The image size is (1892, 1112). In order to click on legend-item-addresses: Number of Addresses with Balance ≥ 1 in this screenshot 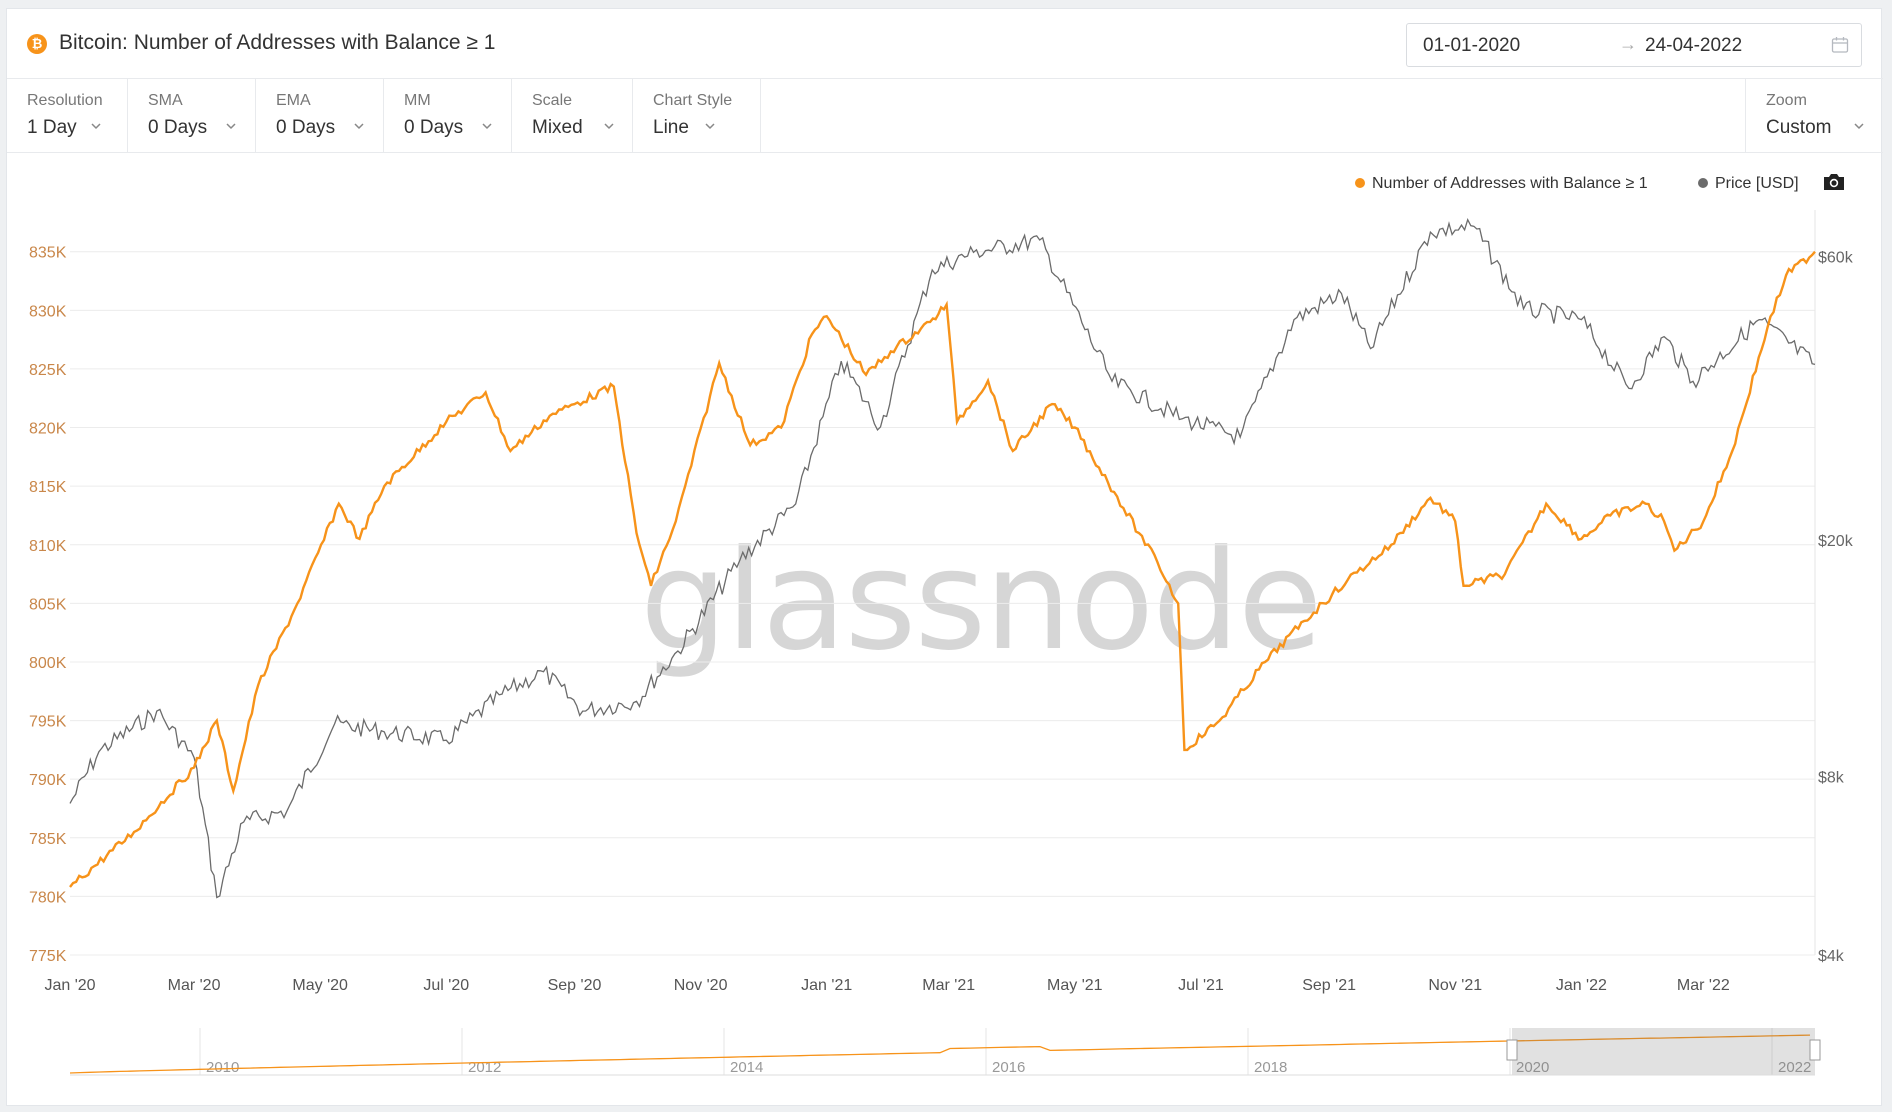, I will do `click(1501, 184)`.